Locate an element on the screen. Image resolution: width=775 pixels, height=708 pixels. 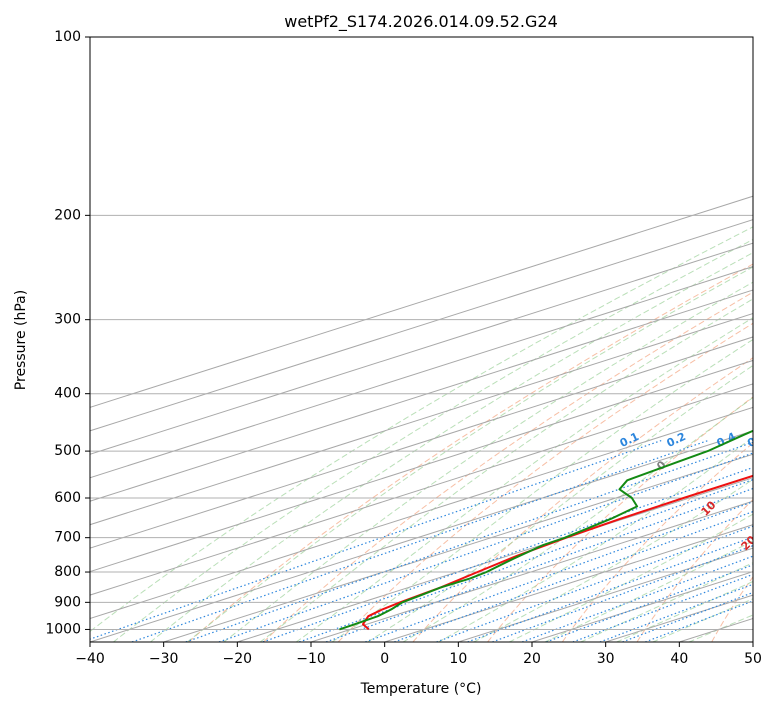
x-tick-label: 0 is located at coordinates (384, 659).